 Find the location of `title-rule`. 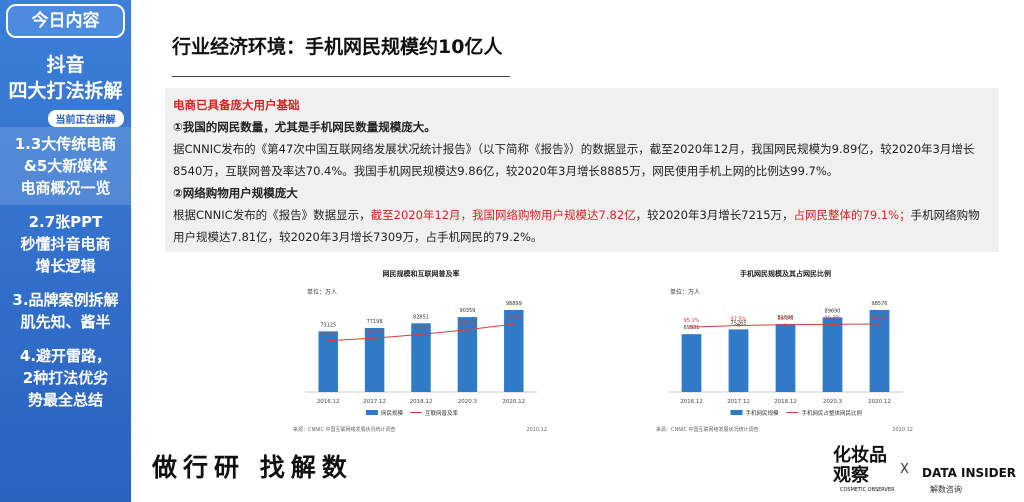

title-rule is located at coordinates (341, 76).